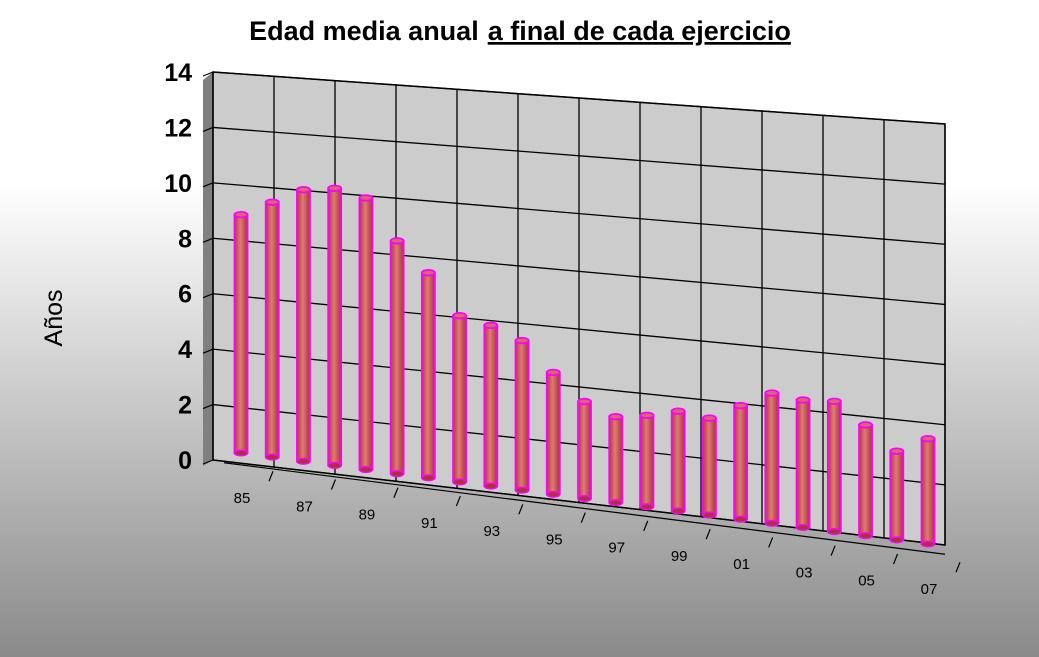 This screenshot has height=657, width=1039. I want to click on x-tick-label: 01, so click(741, 564).